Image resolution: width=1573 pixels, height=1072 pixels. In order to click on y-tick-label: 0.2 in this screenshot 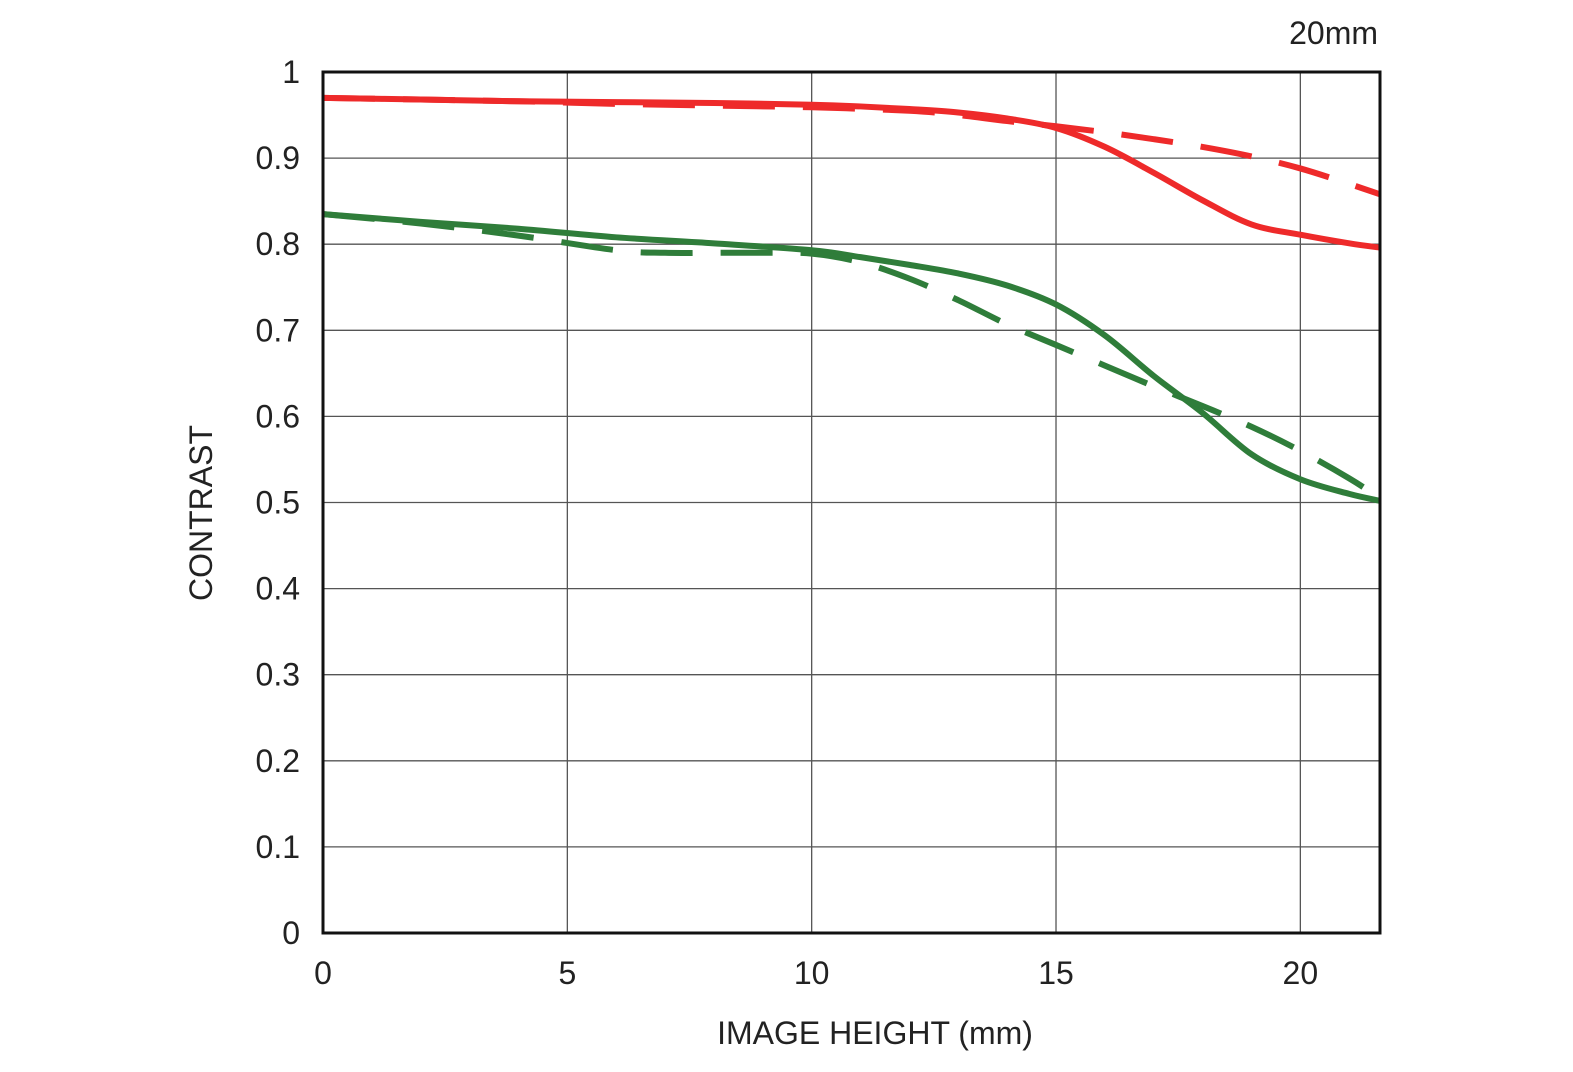, I will do `click(278, 761)`.